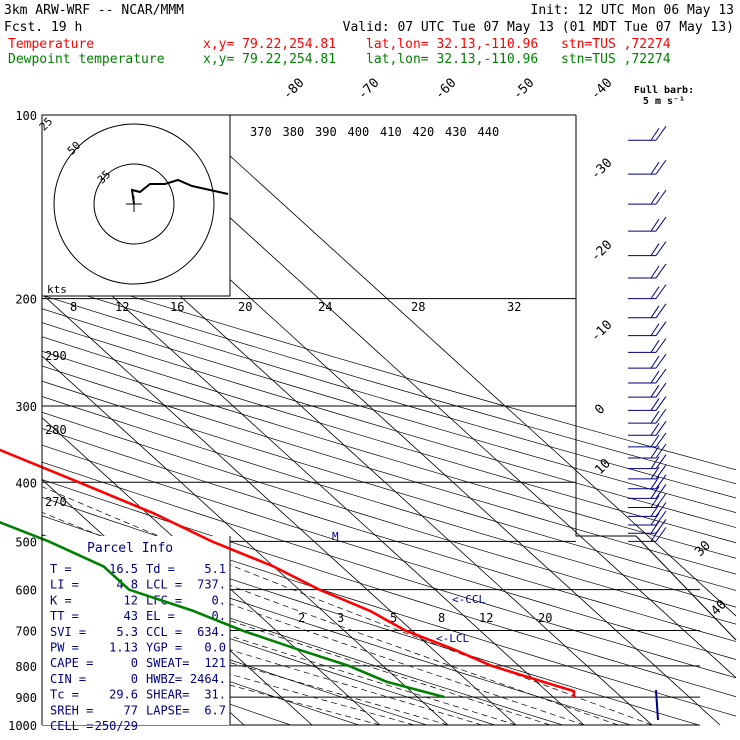 This screenshot has height=740, width=740. I want to click on parcel-param-label: HWBZ=, so click(164, 679).